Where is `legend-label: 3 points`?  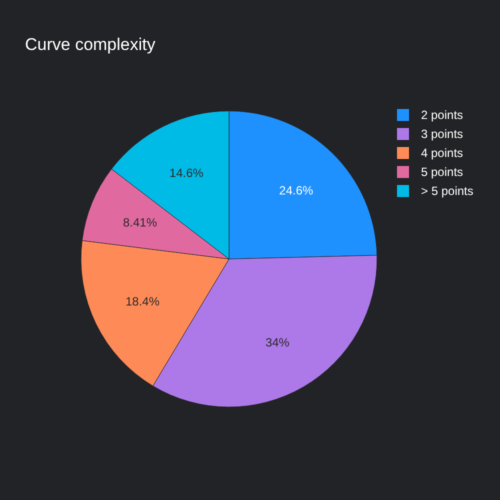
legend-label: 3 points is located at coordinates (442, 134).